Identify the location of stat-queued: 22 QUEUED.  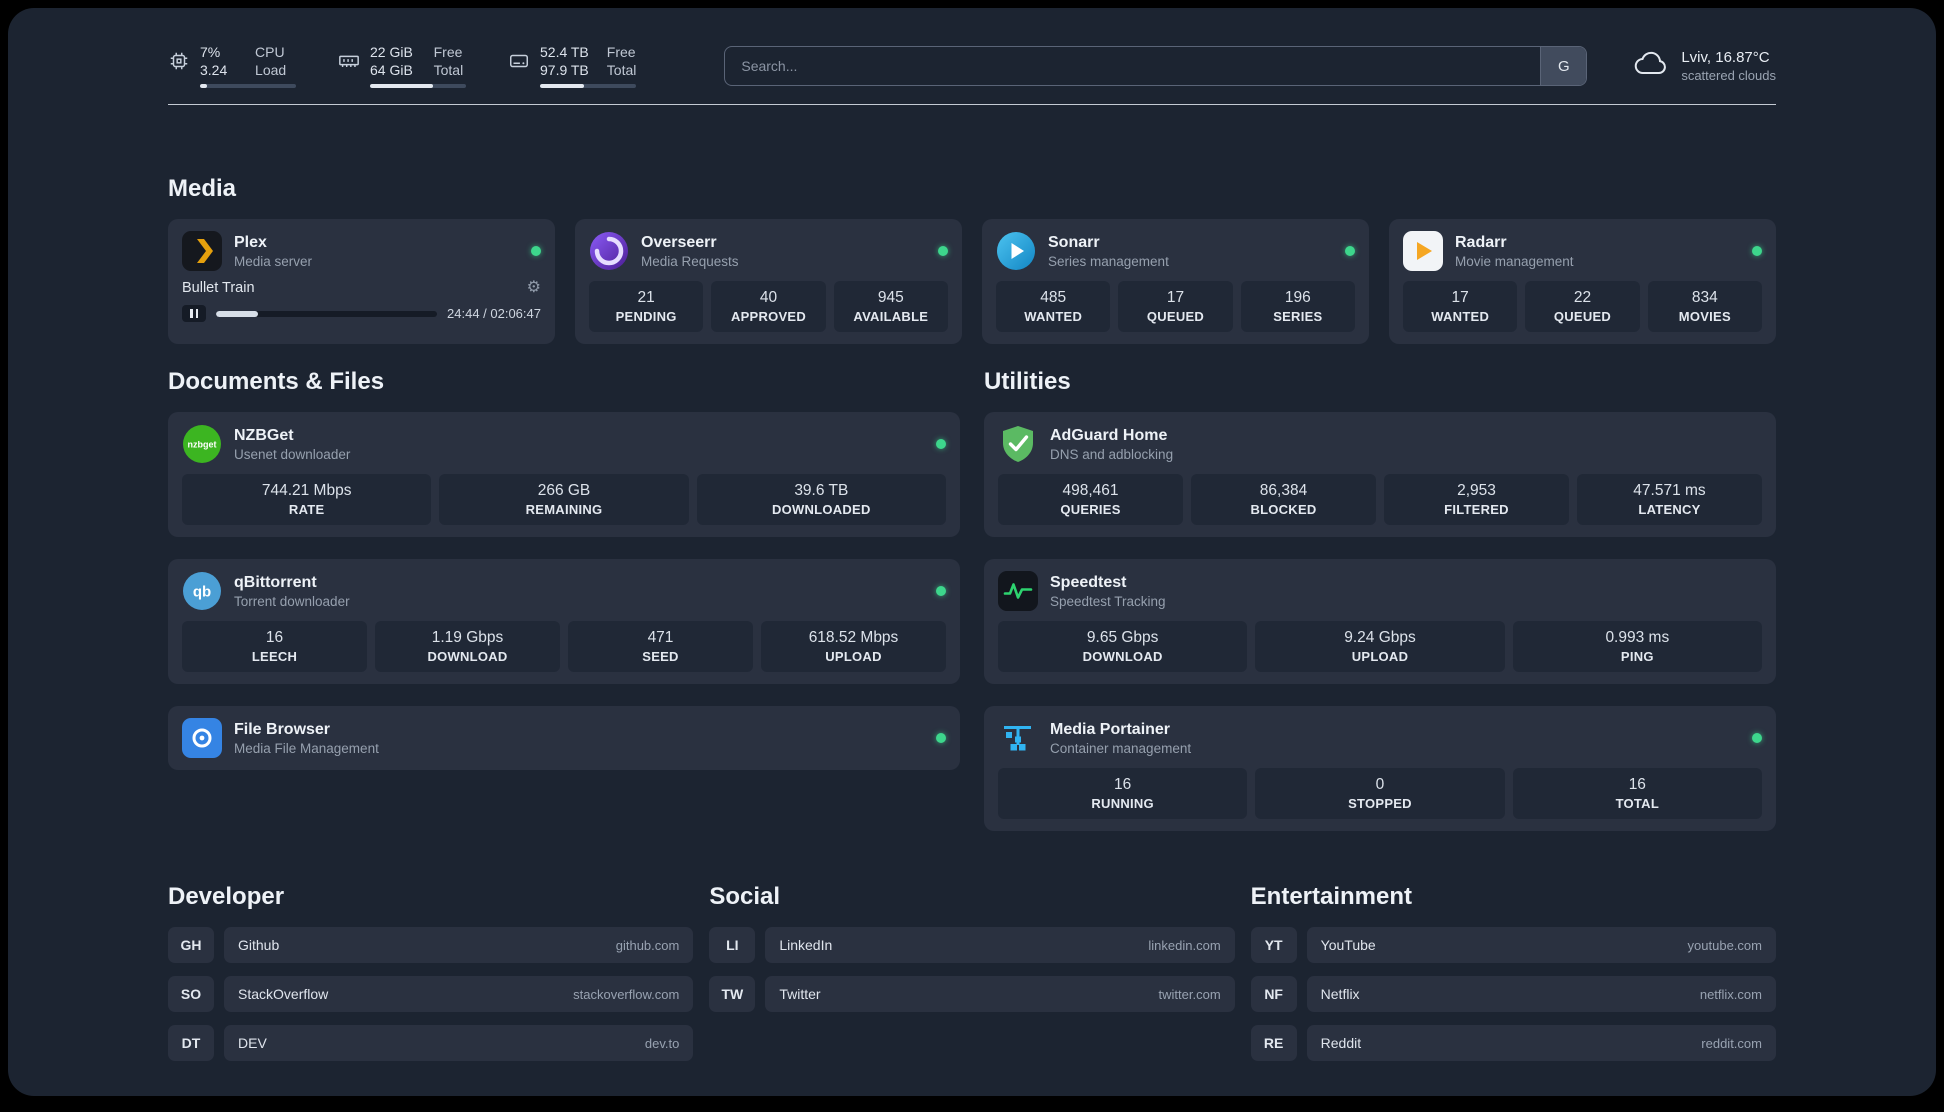
(1582, 306).